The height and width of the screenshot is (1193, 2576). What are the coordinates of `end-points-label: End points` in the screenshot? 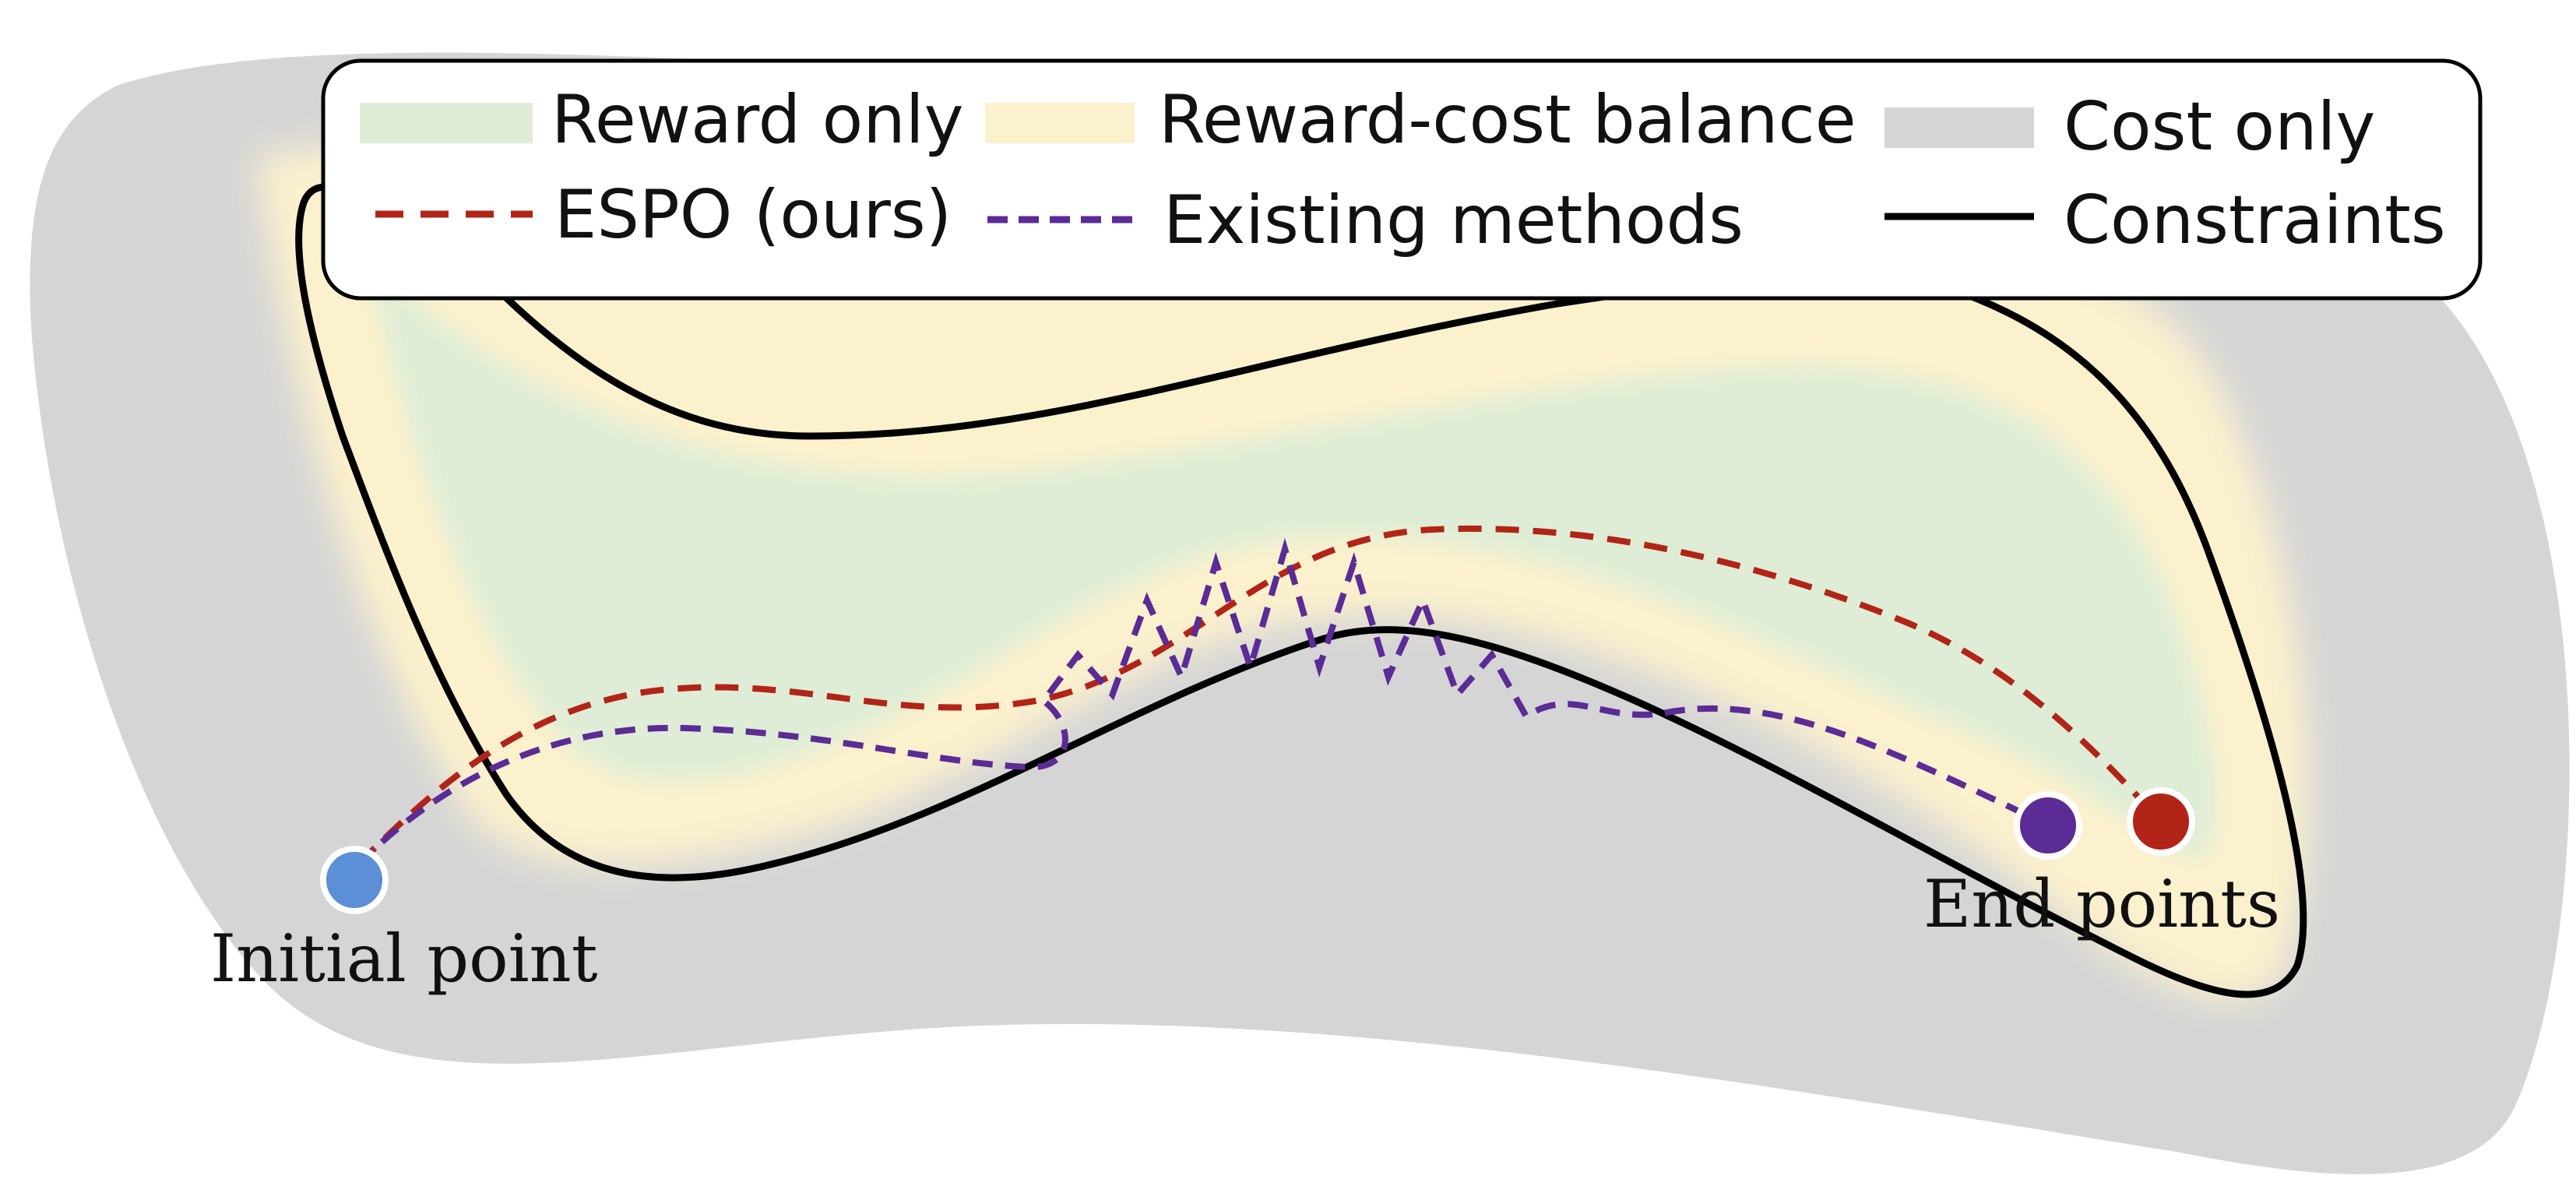 It's located at (2101, 904).